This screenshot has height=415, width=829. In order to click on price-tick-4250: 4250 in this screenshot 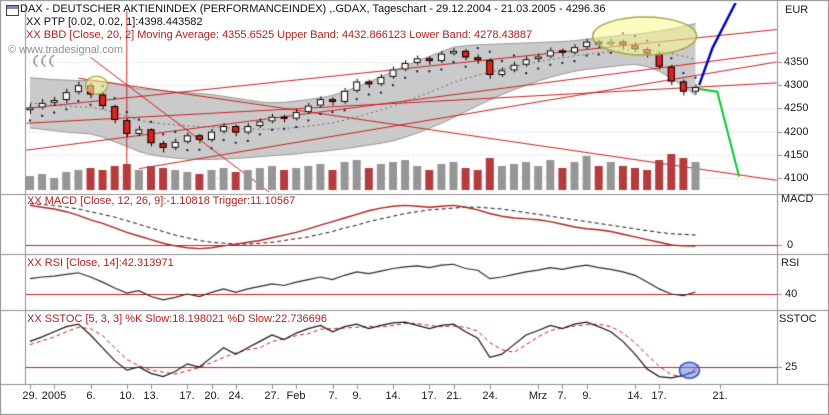, I will do `click(796, 108)`.